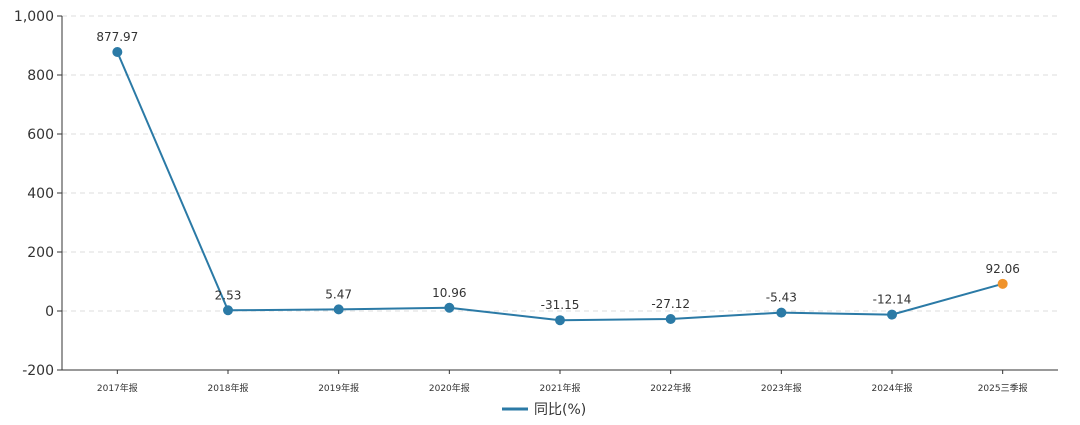 This screenshot has width=1080, height=425. I want to click on data-label: -27.12, so click(670, 304).